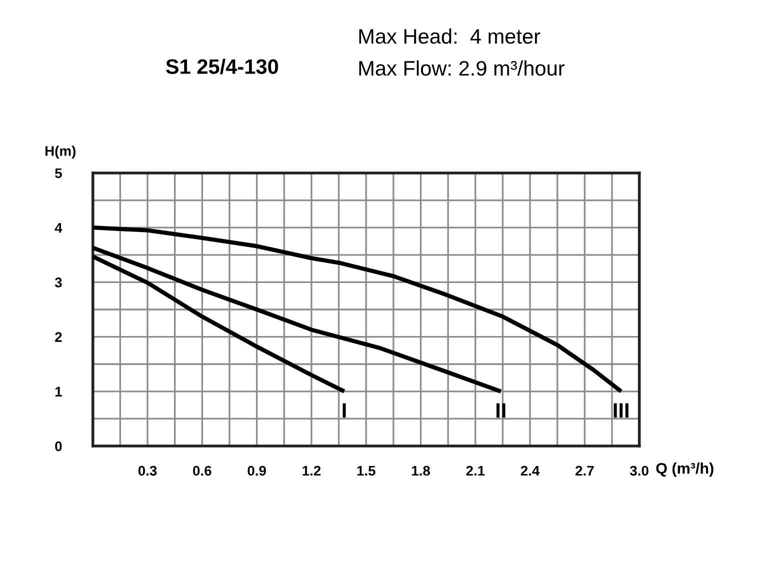 Image resolution: width=774 pixels, height=570 pixels. Describe the element at coordinates (449, 36) in the screenshot. I see `text: Max Head: 4 meter` at that location.